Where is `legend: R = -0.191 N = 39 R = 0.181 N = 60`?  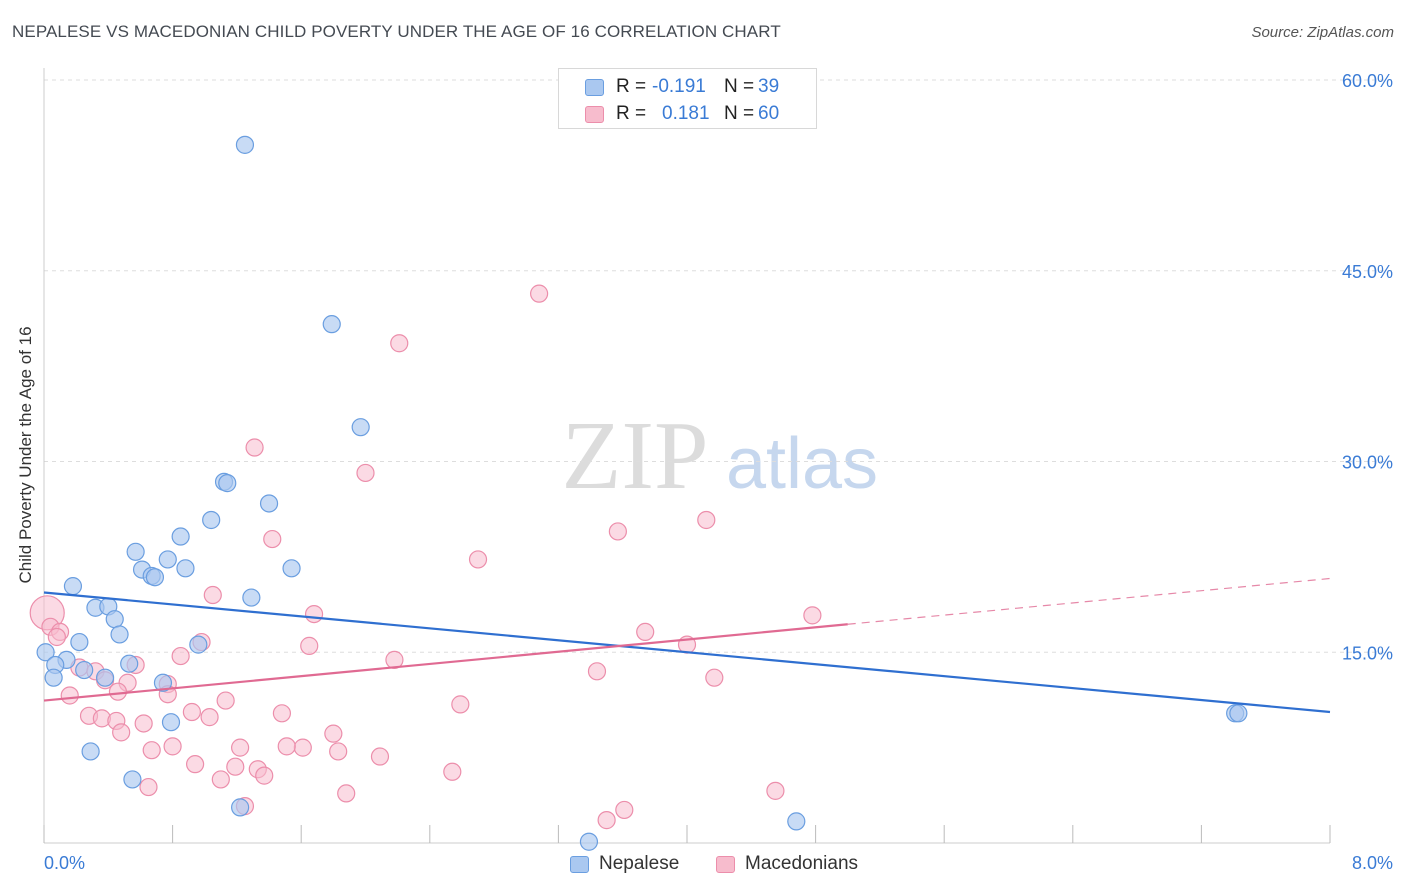 legend: R = -0.191 N = 39 R = 0.181 N = 60 is located at coordinates (687, 98).